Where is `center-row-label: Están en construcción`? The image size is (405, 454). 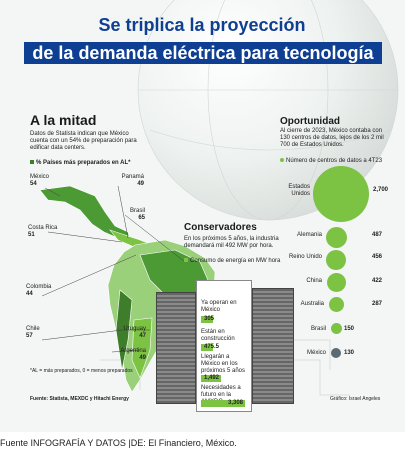 center-row-label: Están en construcción is located at coordinates (218, 335).